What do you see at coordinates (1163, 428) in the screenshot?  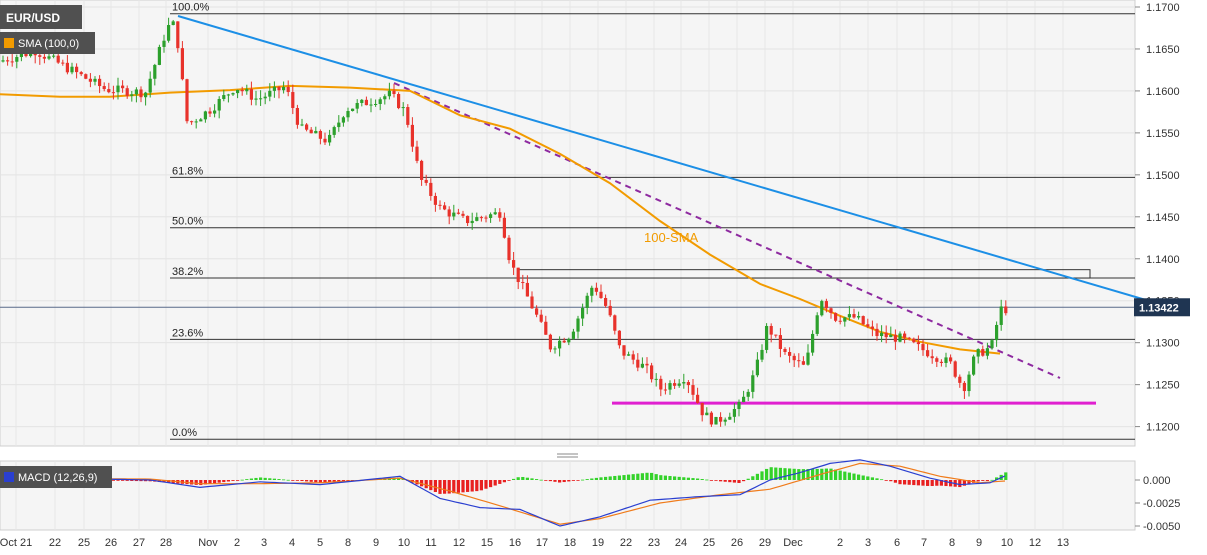 I see `y-tick-label: 1.1200` at bounding box center [1163, 428].